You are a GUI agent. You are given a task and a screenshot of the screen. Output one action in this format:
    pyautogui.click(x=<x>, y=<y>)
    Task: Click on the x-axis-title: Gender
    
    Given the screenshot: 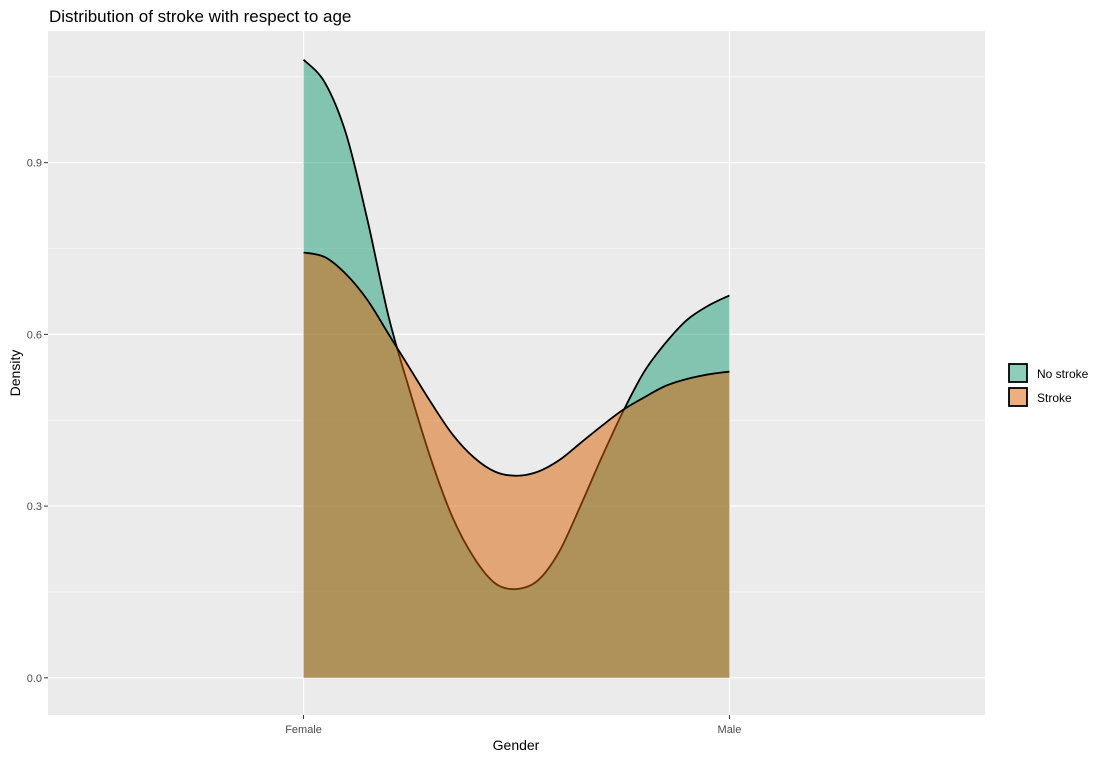 What is the action you would take?
    pyautogui.click(x=516, y=745)
    